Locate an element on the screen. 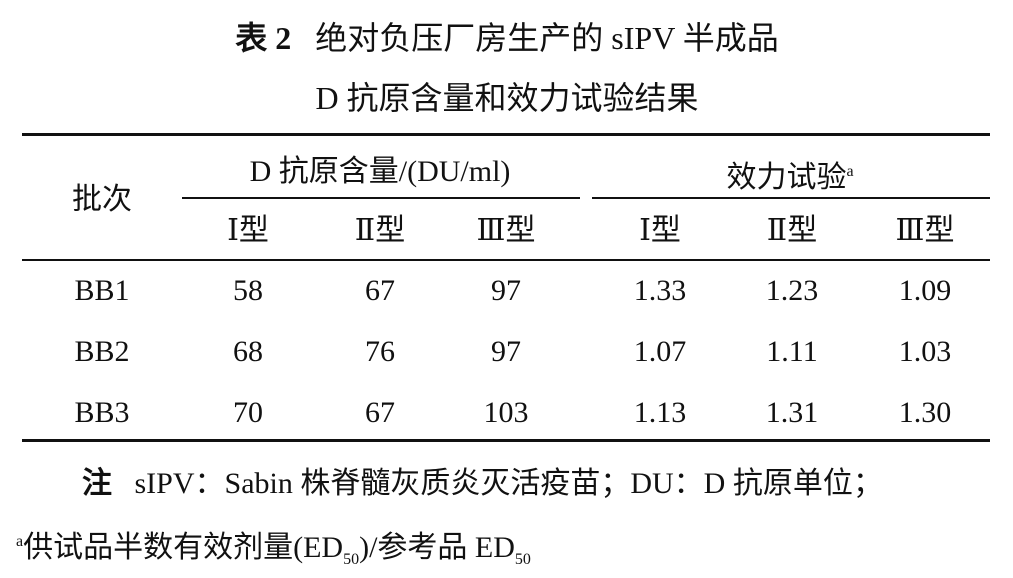  bottom-rule is located at coordinates (506, 440).